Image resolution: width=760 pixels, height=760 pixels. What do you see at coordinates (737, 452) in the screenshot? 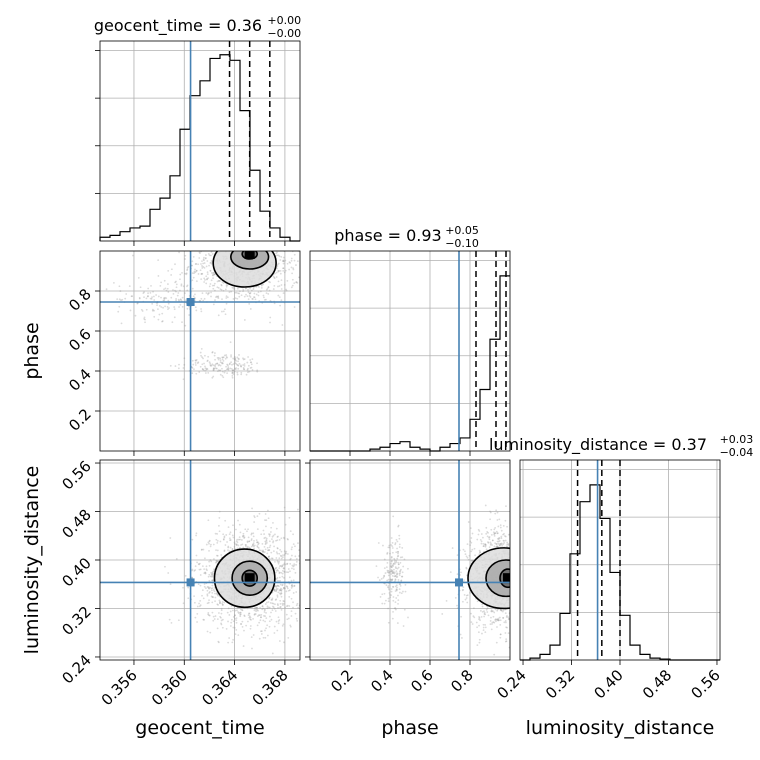
I see `title-lower-error: −0.04` at bounding box center [737, 452].